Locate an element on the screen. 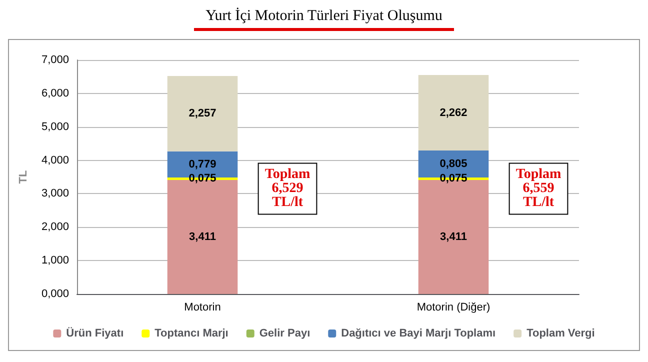  data-label: 0,779 is located at coordinates (202, 164).